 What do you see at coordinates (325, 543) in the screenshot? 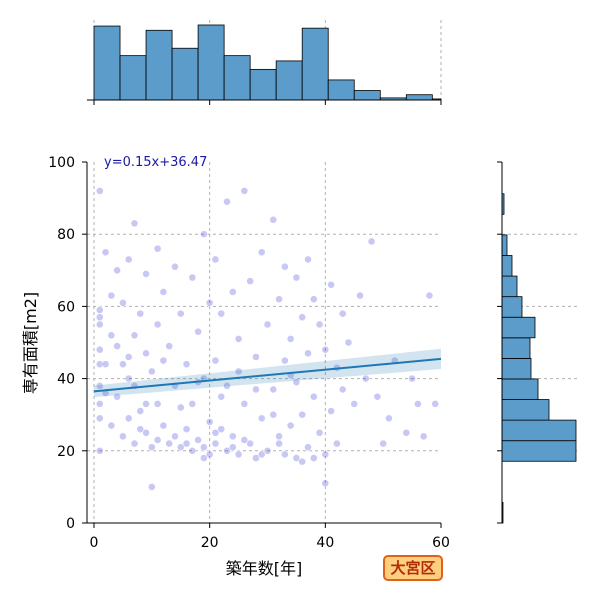
I see `x-tick-label: 40` at bounding box center [325, 543].